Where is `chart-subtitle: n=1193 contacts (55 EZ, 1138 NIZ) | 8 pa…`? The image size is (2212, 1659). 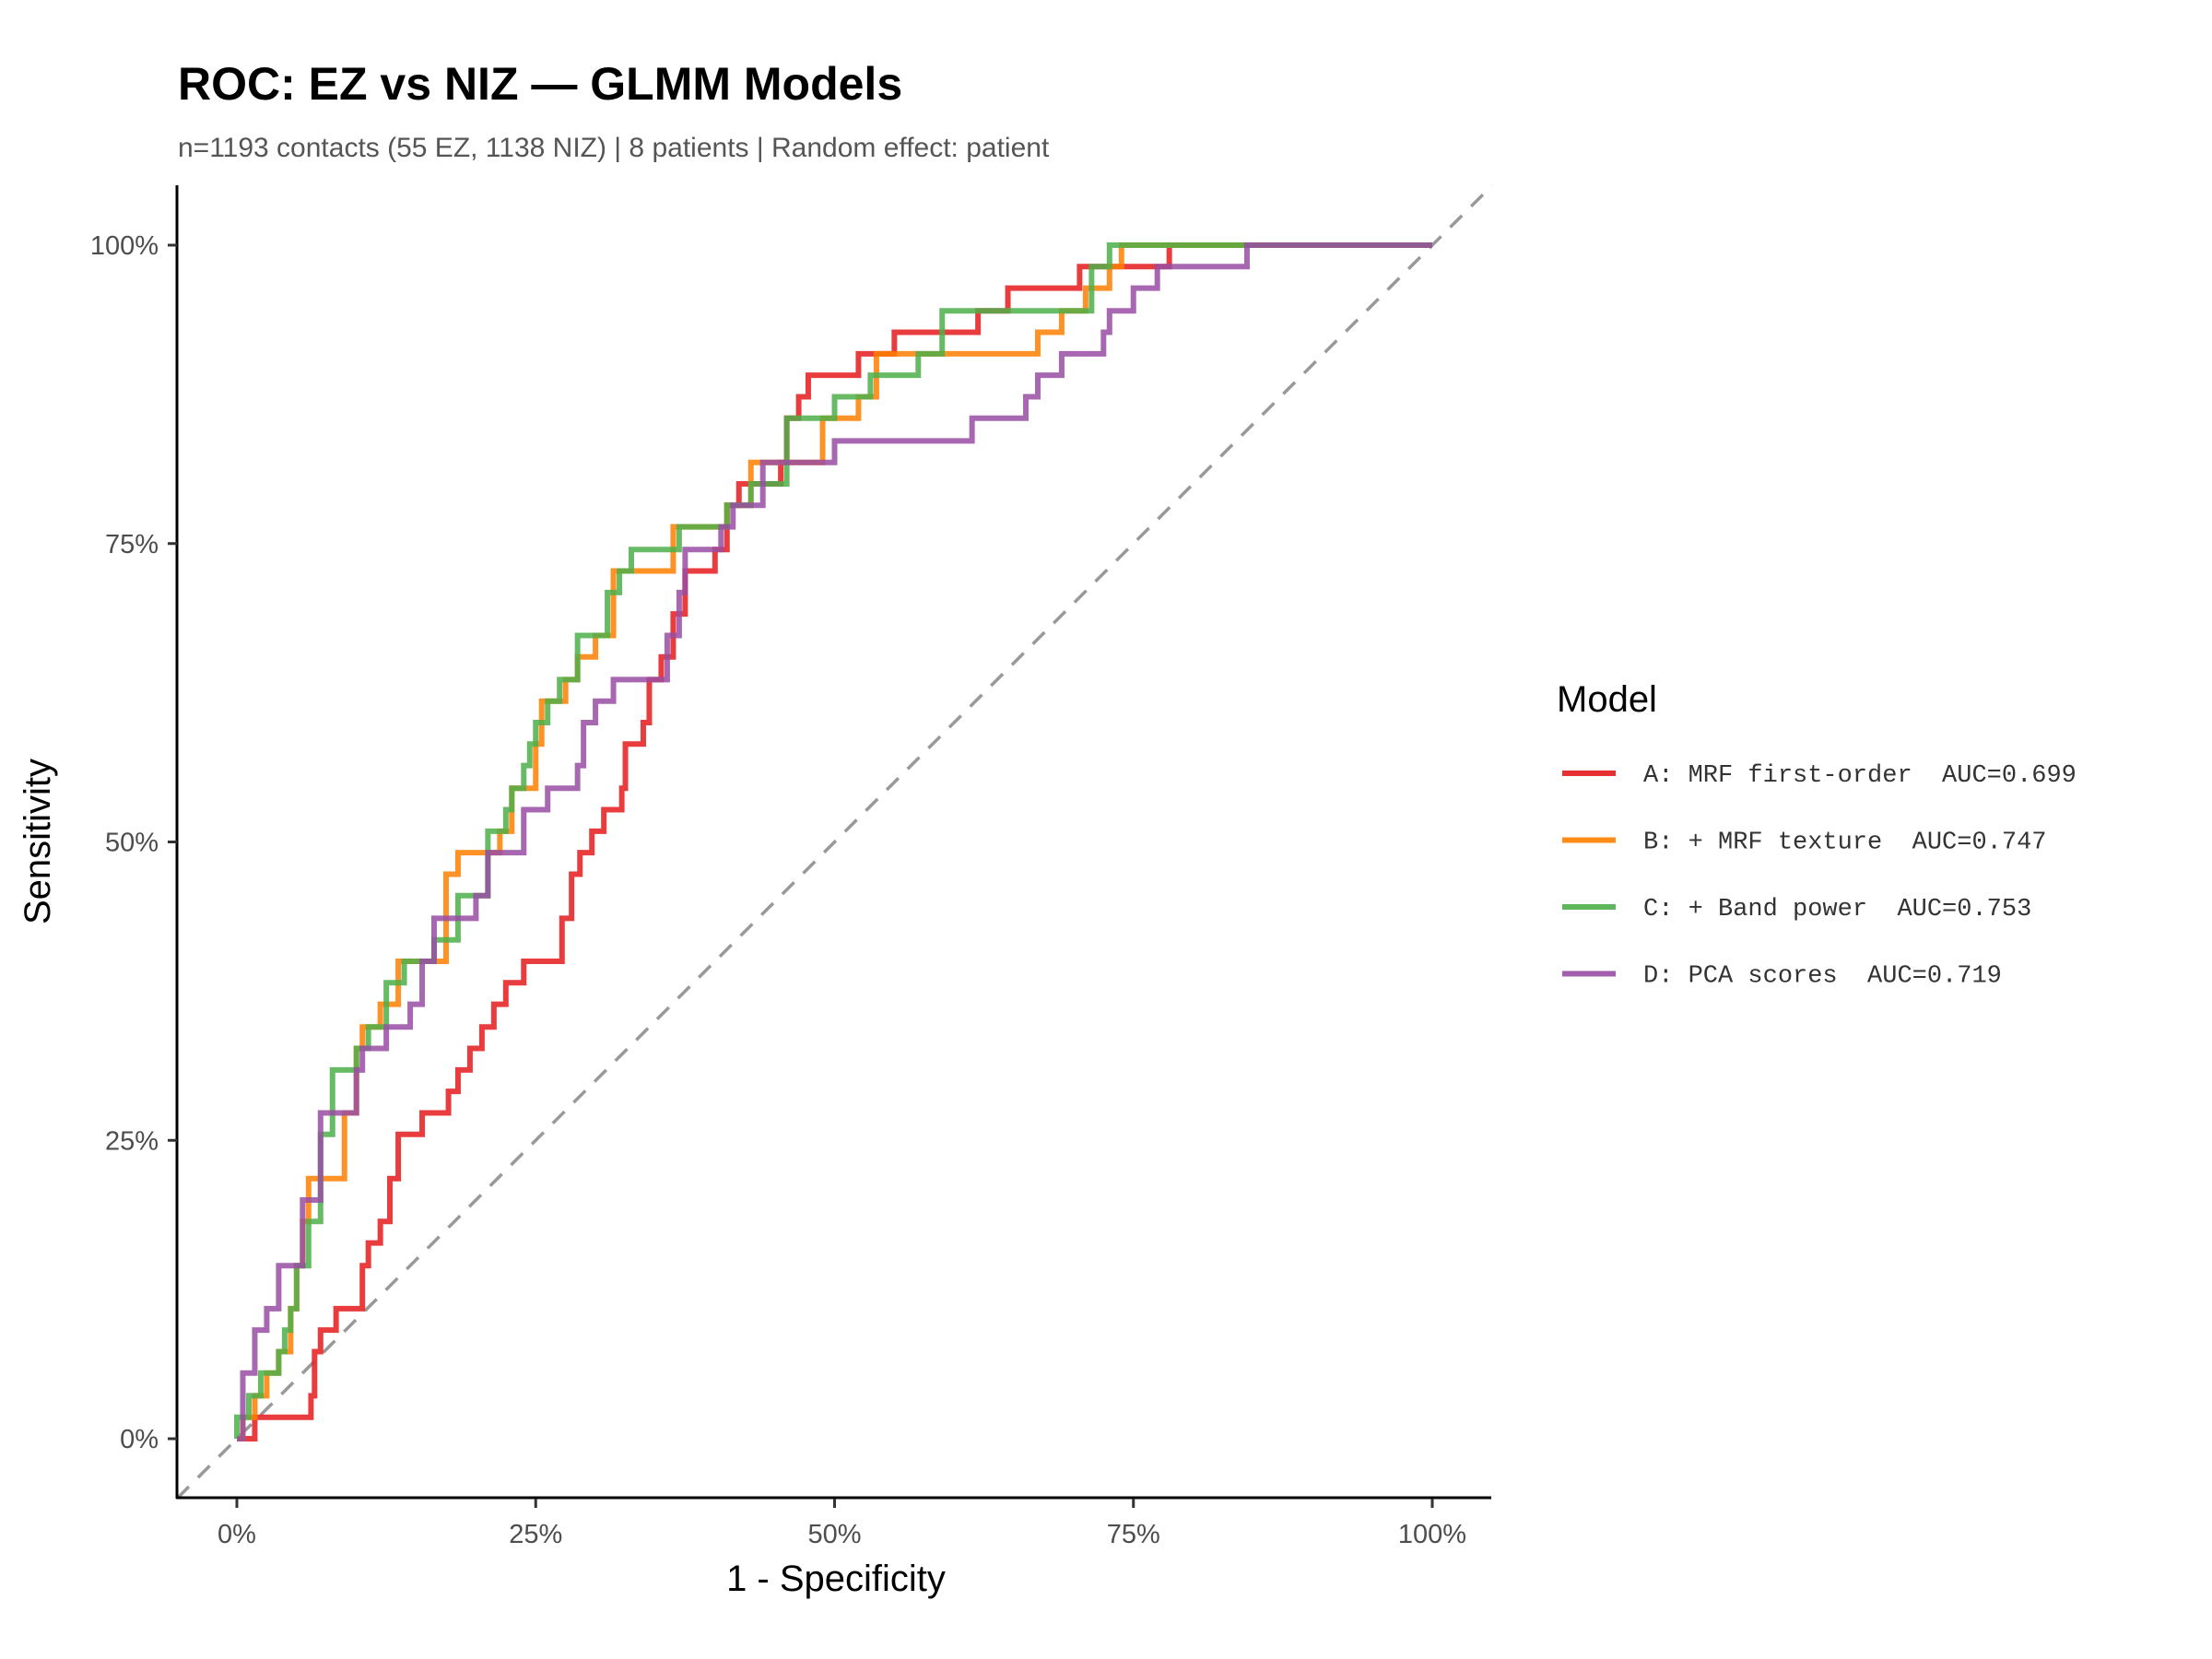 chart-subtitle: n=1193 contacts (55 EZ, 1138 NIZ) | 8 pa… is located at coordinates (614, 148).